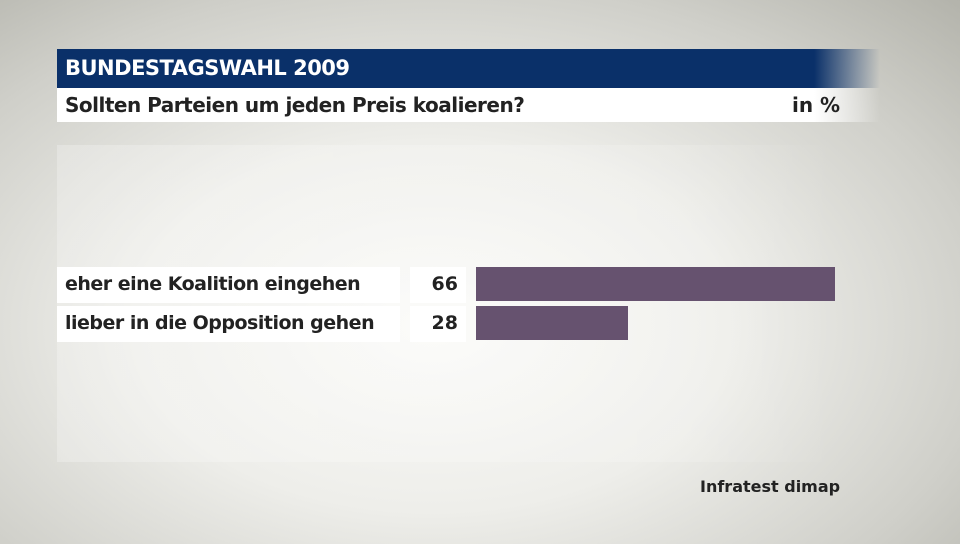 Image resolution: width=960 pixels, height=544 pixels. What do you see at coordinates (770, 486) in the screenshot?
I see `source-label: Infratest dimap` at bounding box center [770, 486].